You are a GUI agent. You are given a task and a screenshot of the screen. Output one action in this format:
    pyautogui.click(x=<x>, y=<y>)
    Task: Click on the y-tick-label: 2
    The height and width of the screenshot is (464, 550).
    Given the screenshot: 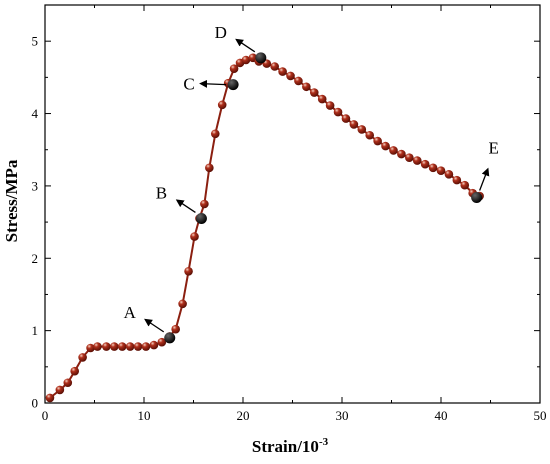 What is the action you would take?
    pyautogui.click(x=35, y=258)
    